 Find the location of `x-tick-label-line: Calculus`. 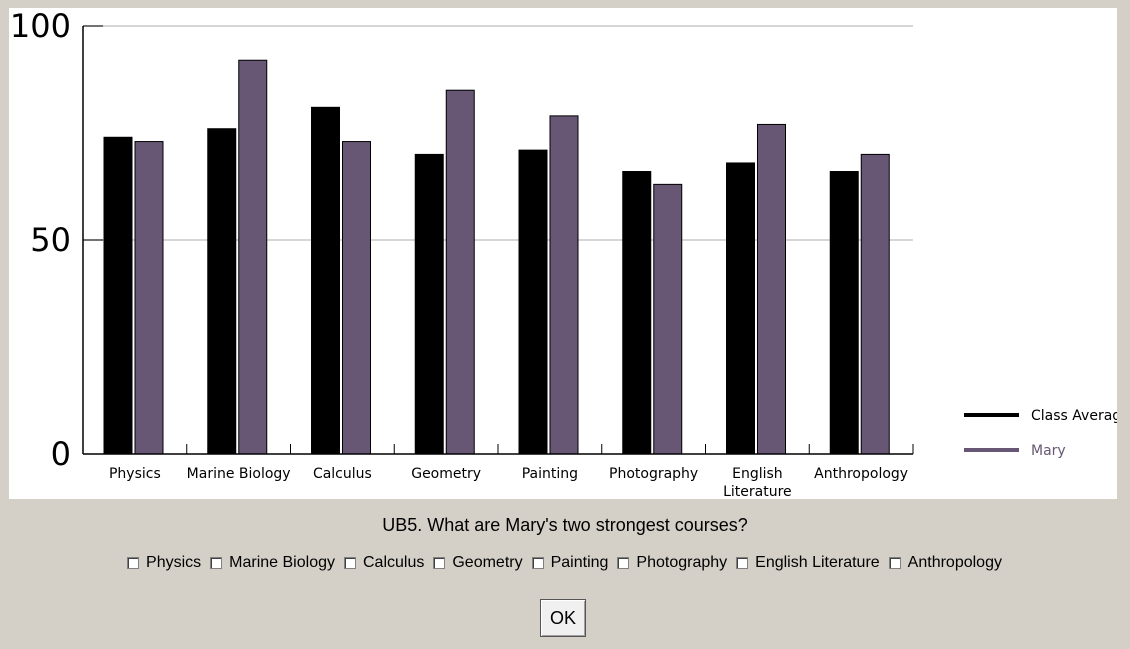

x-tick-label-line: Calculus is located at coordinates (342, 474).